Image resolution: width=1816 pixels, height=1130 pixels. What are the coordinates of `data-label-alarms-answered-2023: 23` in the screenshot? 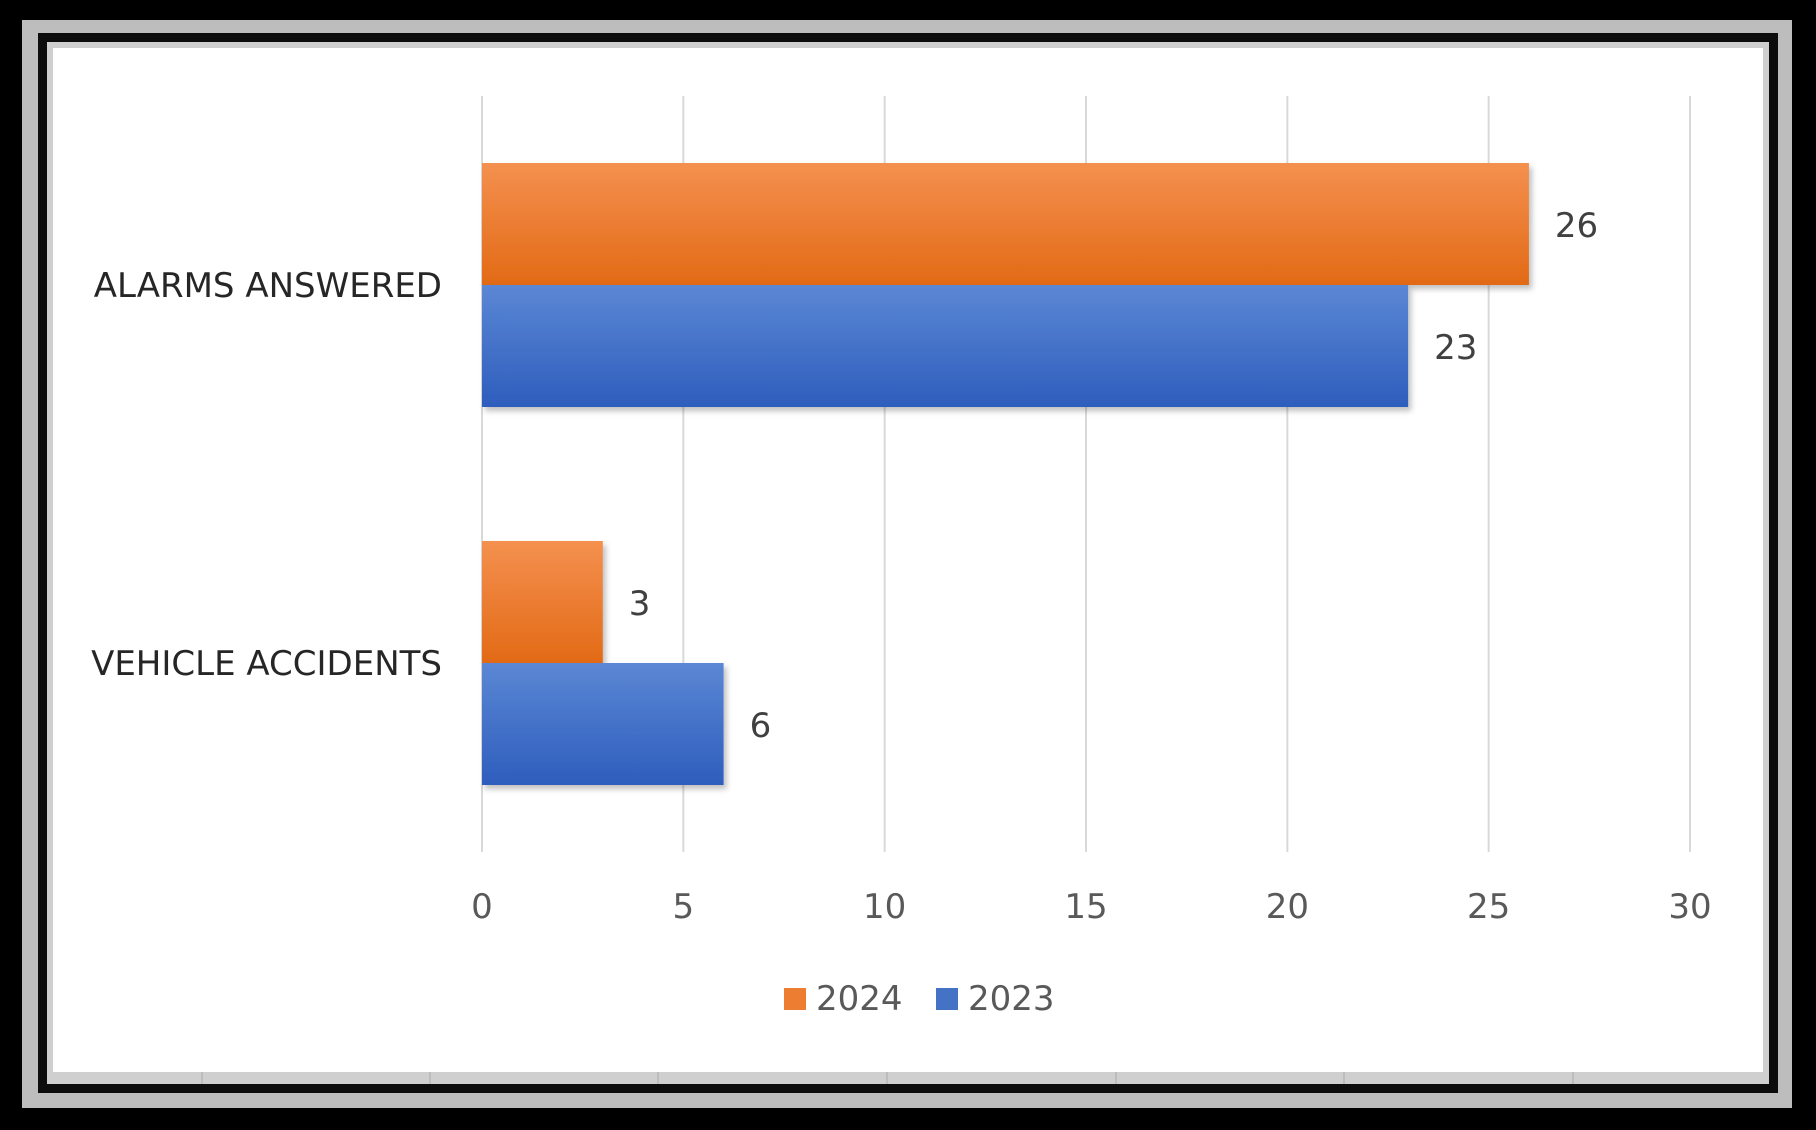 It's located at (1455, 348).